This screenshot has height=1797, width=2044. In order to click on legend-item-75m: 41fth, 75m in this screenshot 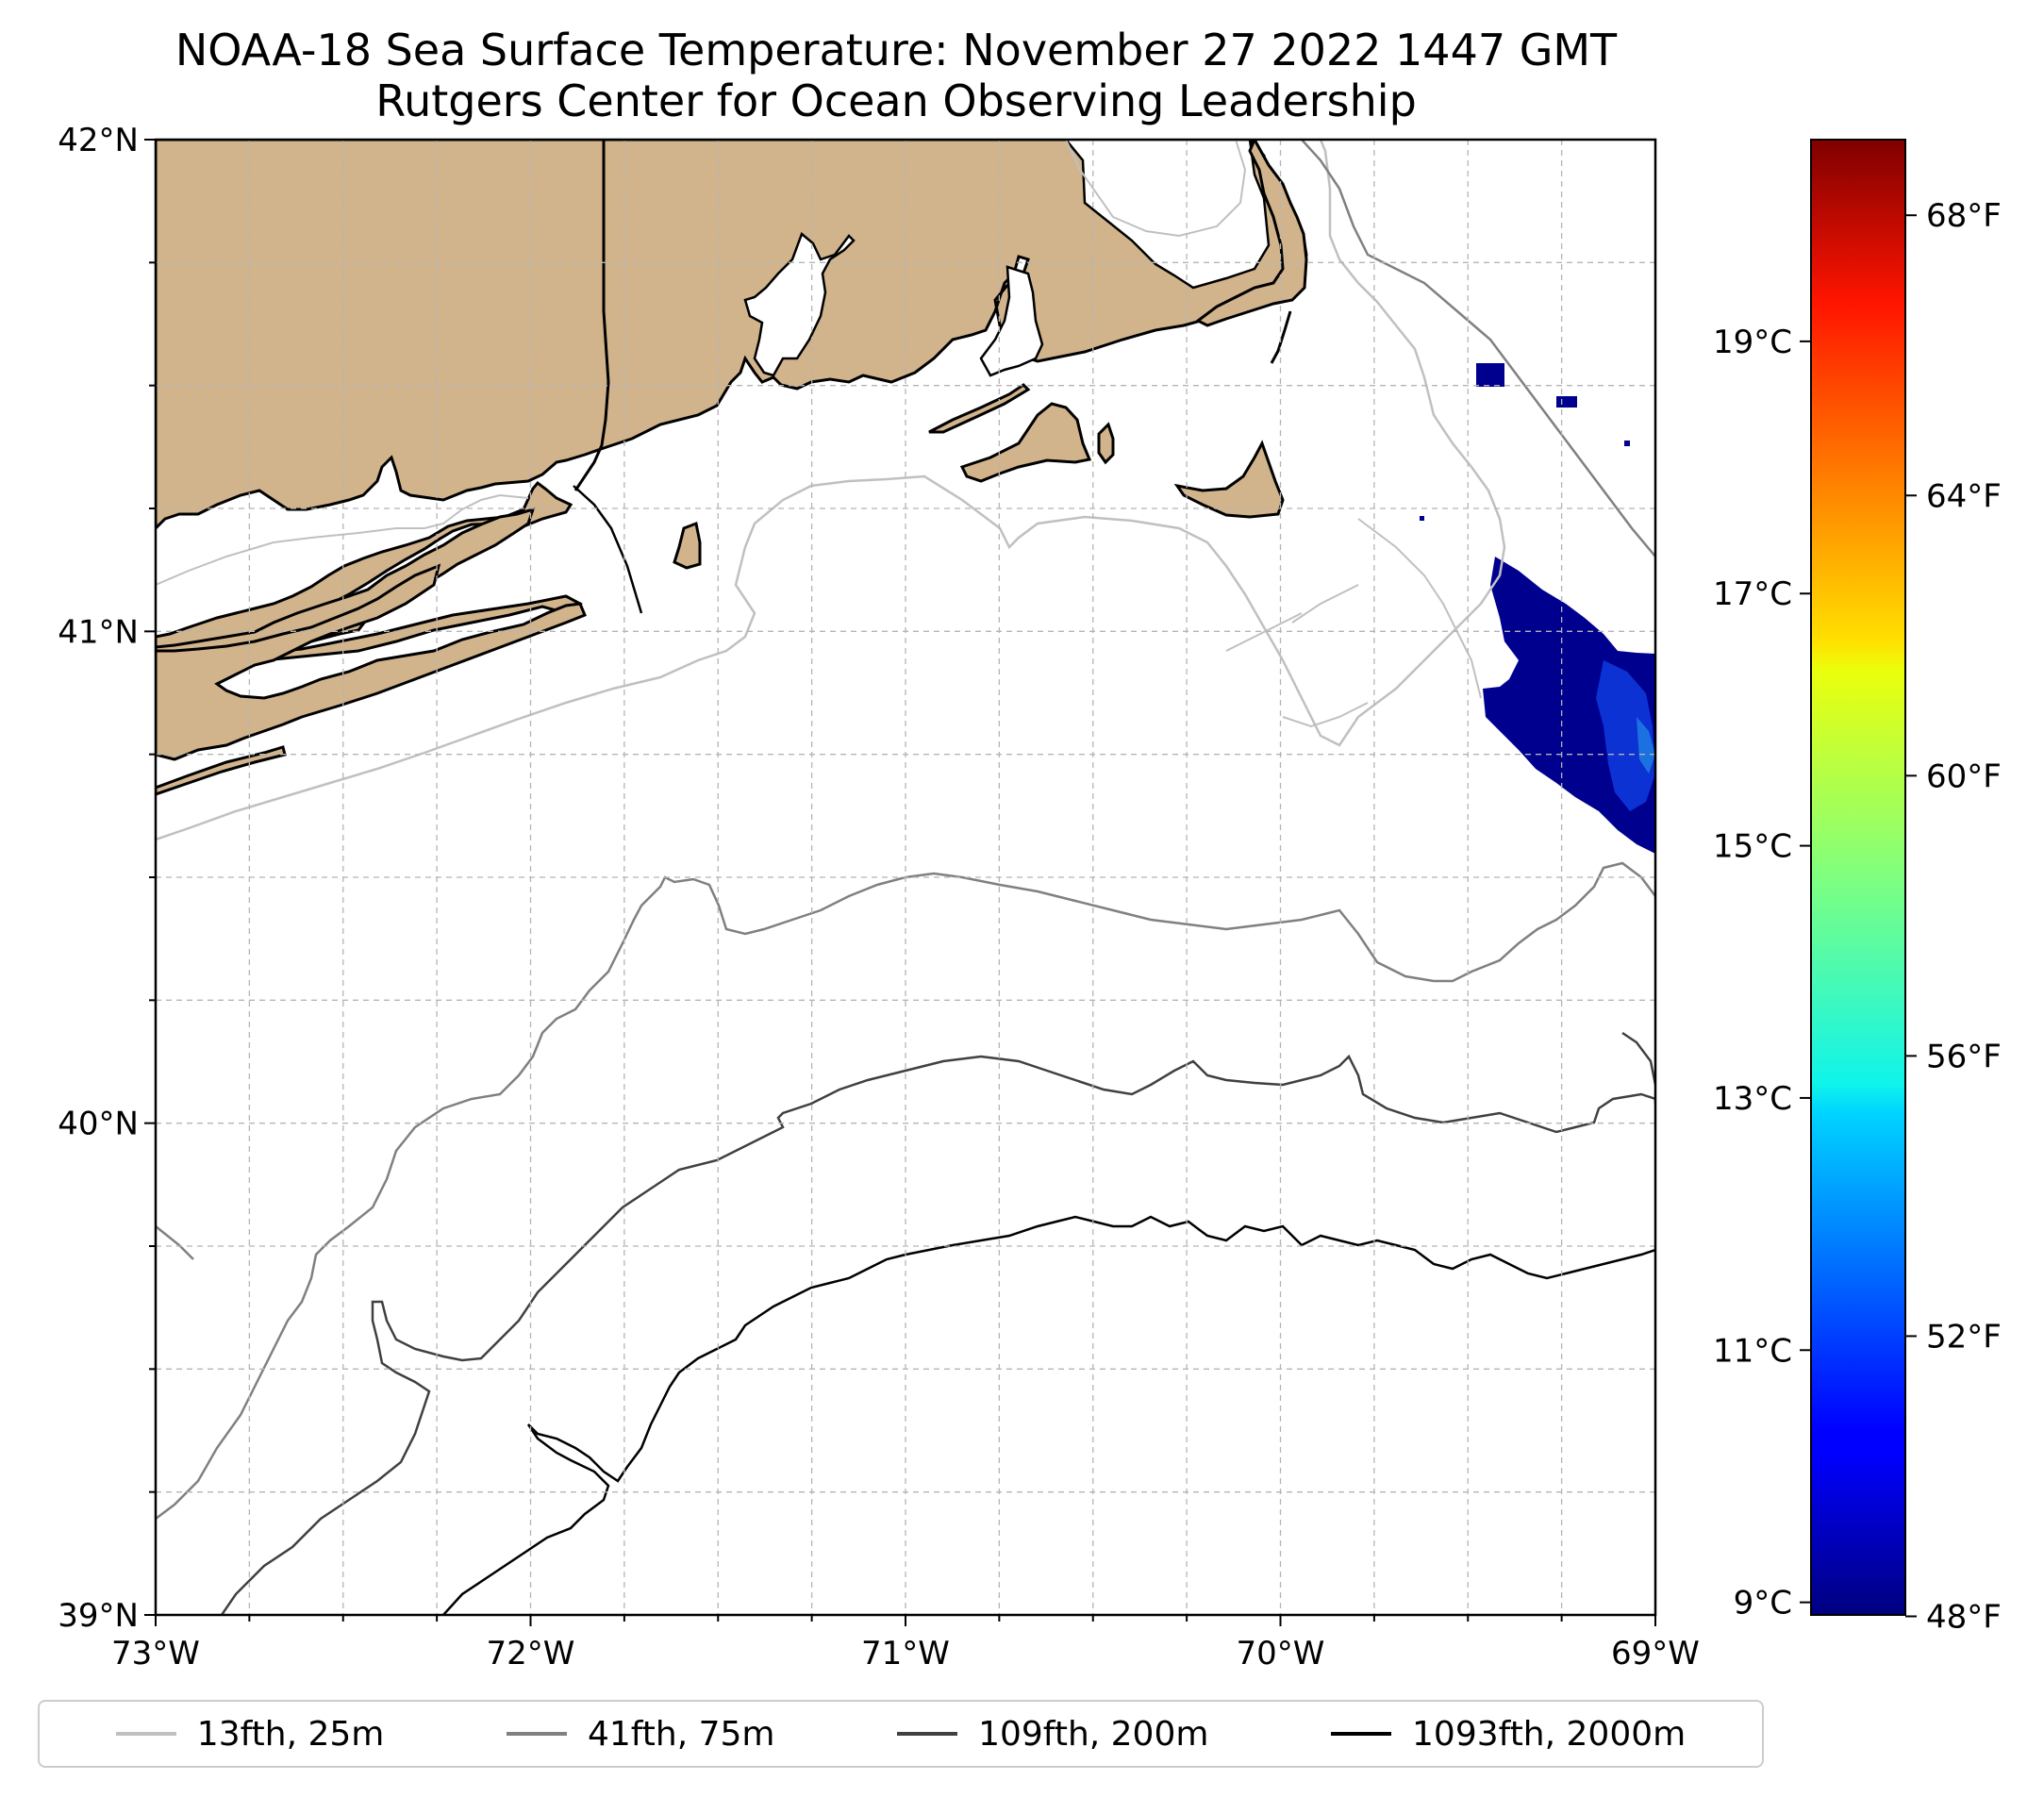, I will do `click(641, 1734)`.